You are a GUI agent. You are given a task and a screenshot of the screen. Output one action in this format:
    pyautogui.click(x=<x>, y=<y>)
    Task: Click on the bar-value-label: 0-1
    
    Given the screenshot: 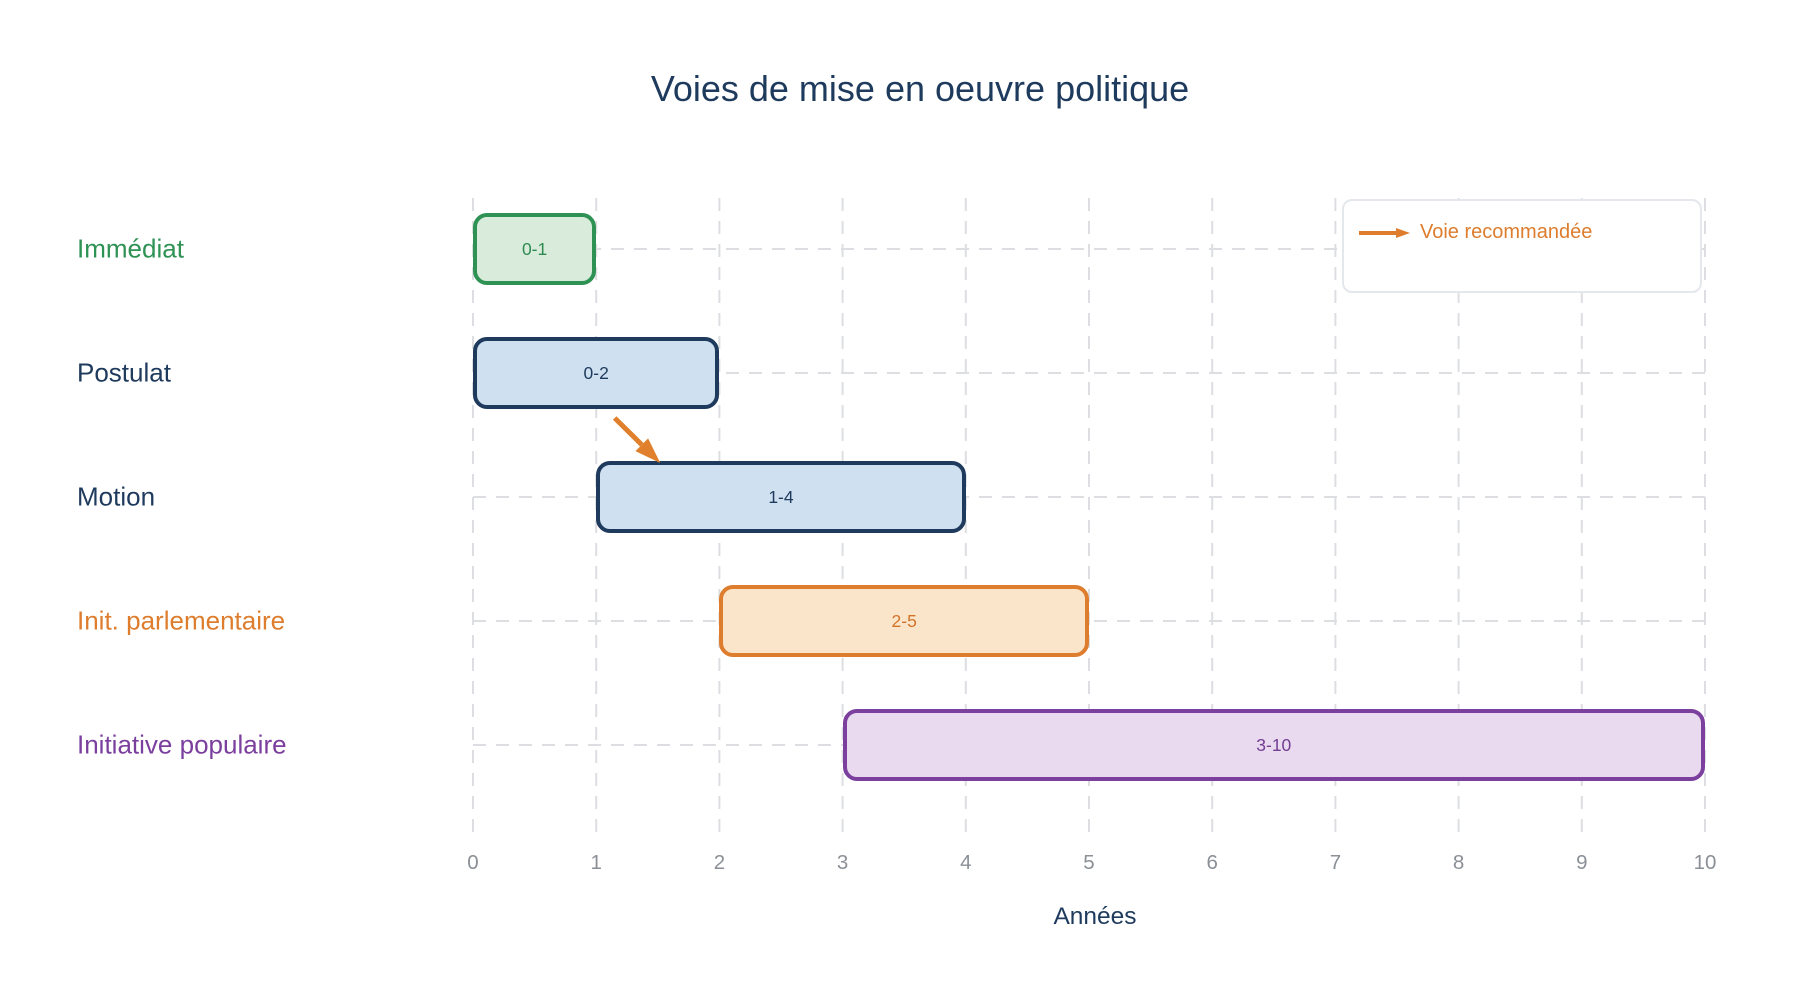 What is the action you would take?
    pyautogui.click(x=534, y=248)
    